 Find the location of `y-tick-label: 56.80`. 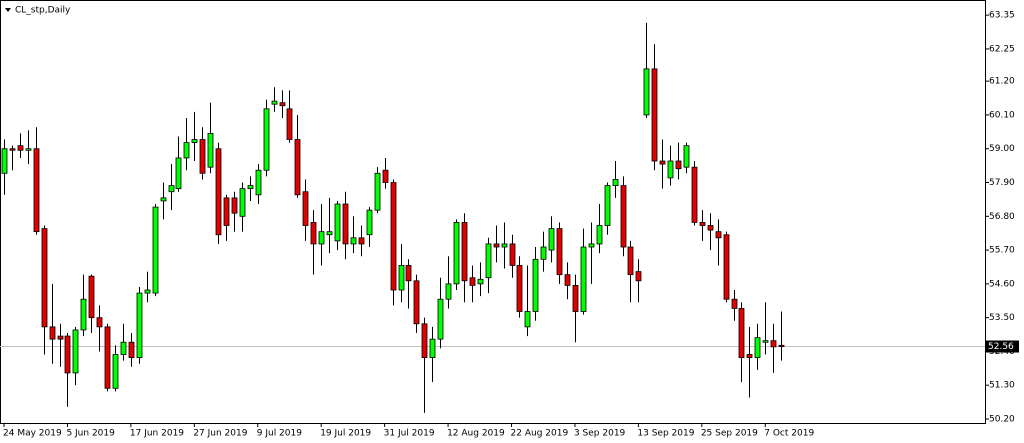

y-tick-label: 56.80 is located at coordinates (1002, 217).